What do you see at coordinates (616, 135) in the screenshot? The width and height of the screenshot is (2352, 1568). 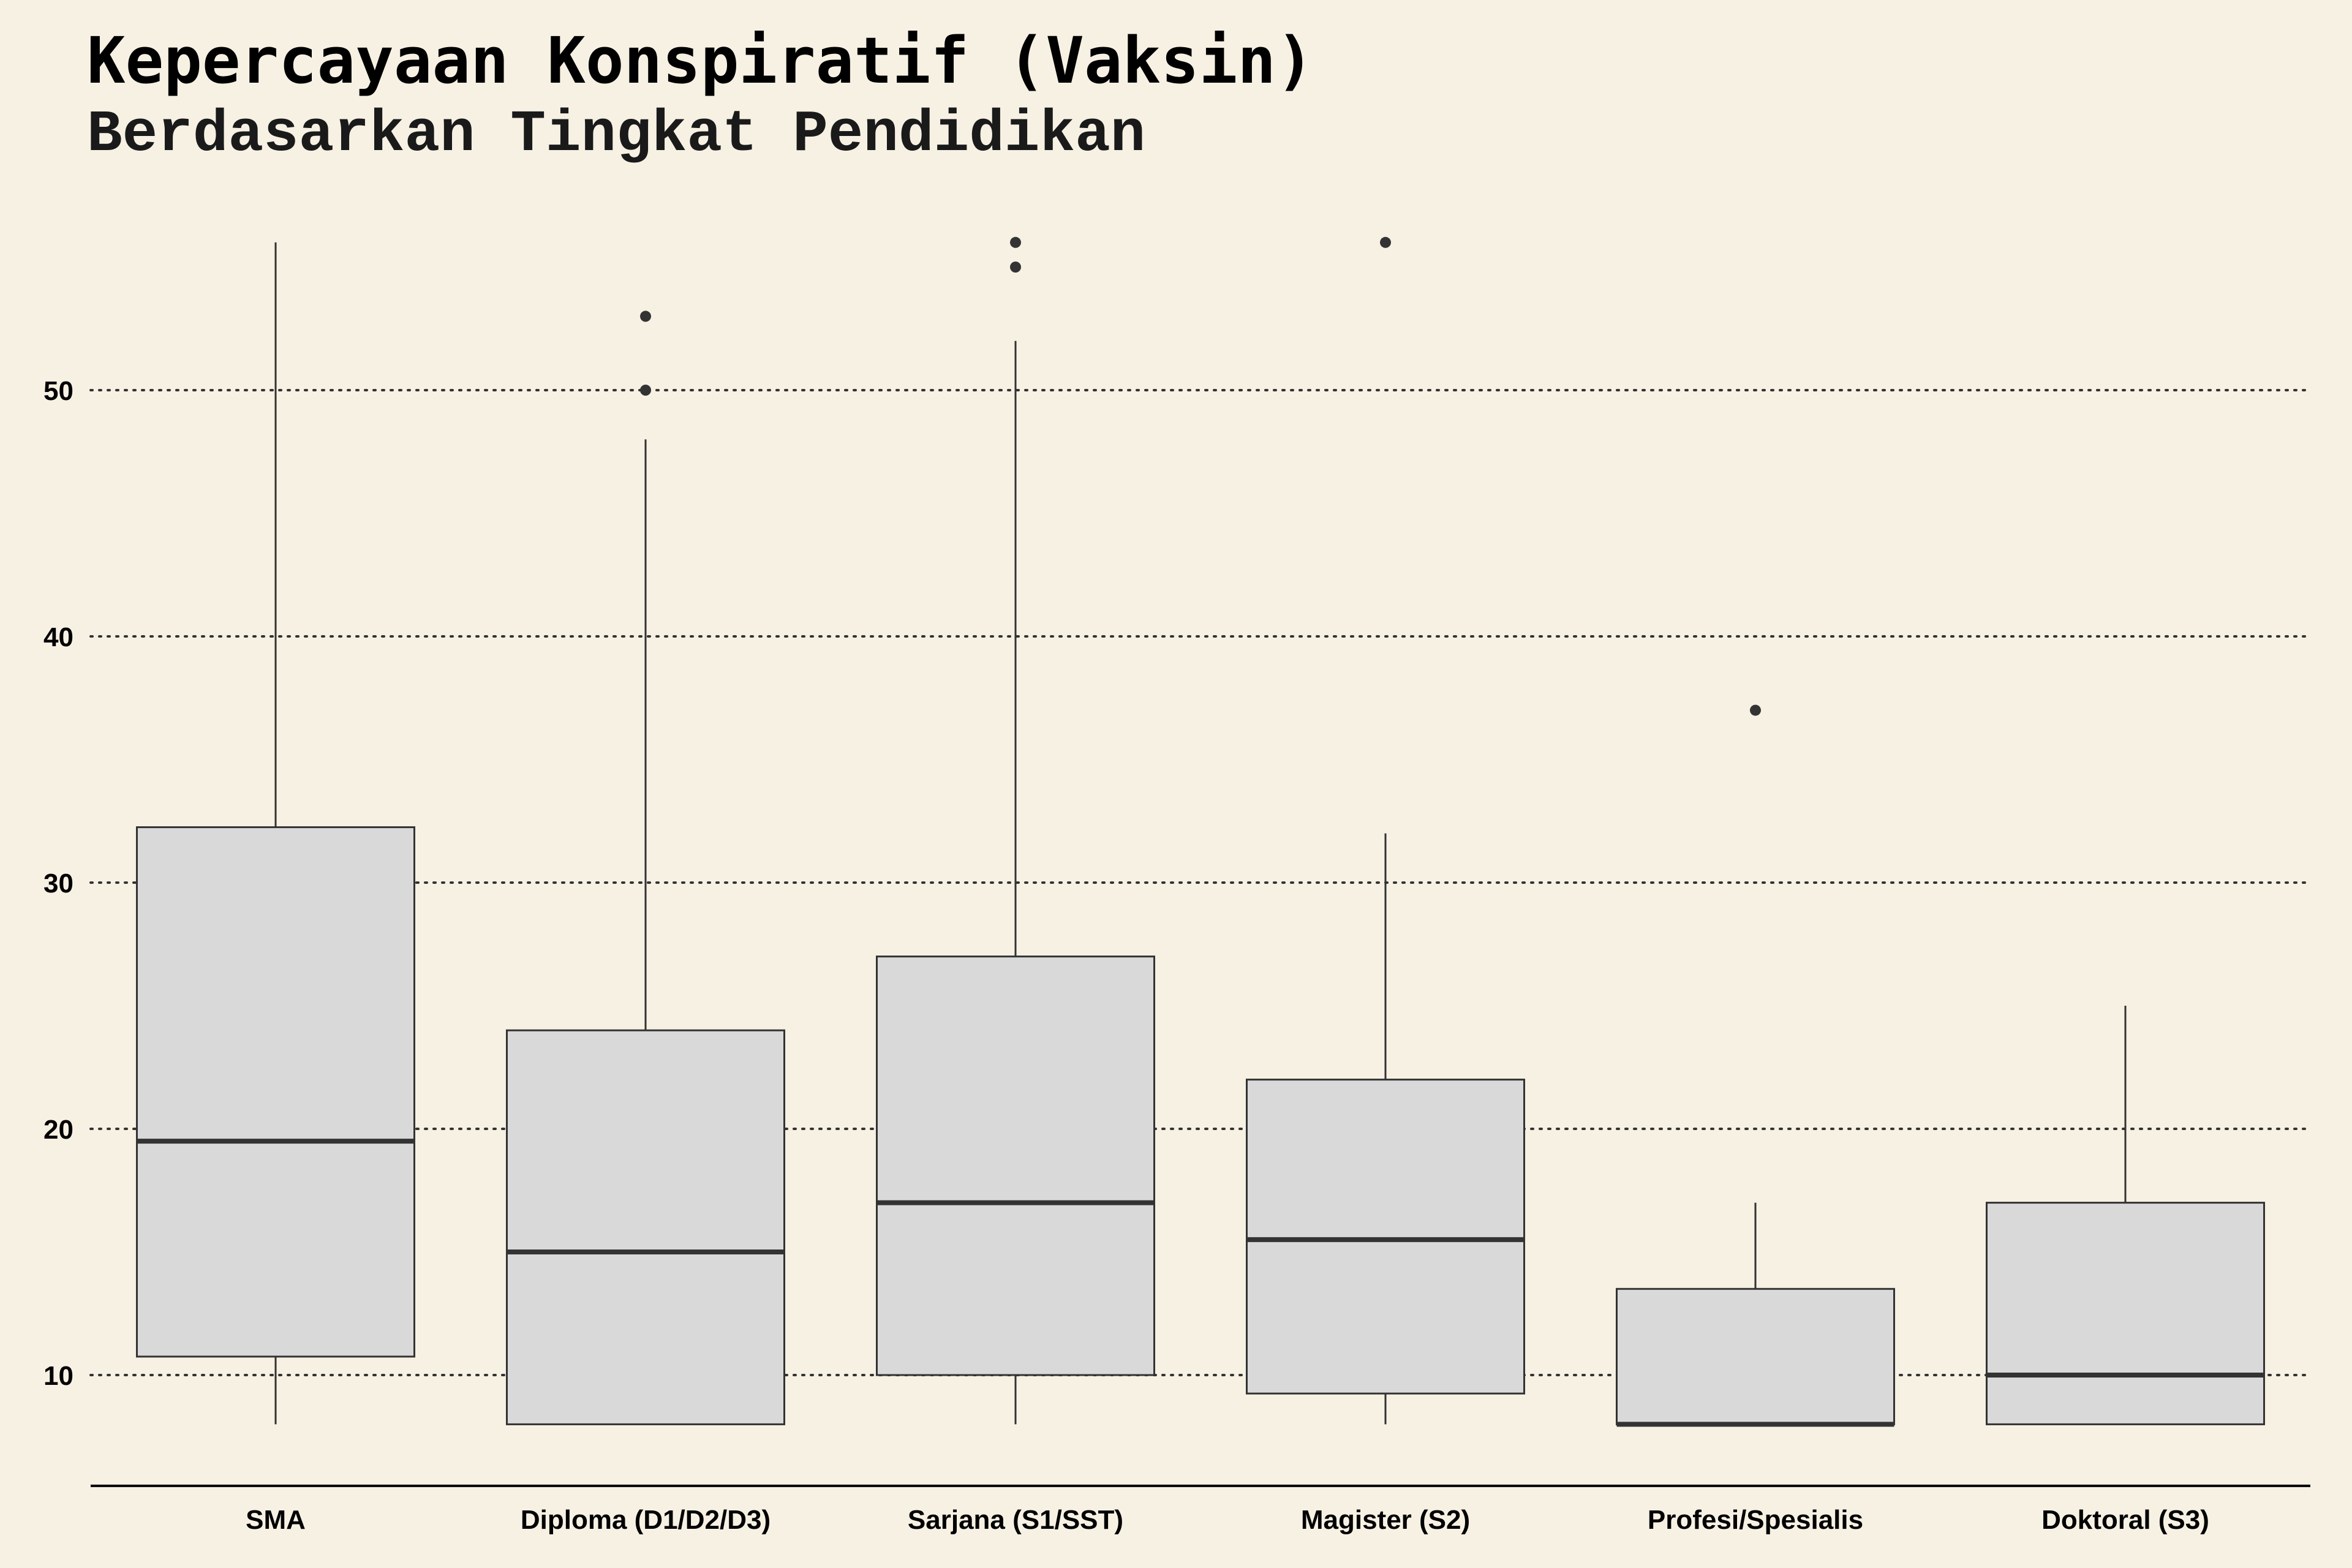 I see `chart-subtitle: Berdasarkan Tingkat Pendidikan` at bounding box center [616, 135].